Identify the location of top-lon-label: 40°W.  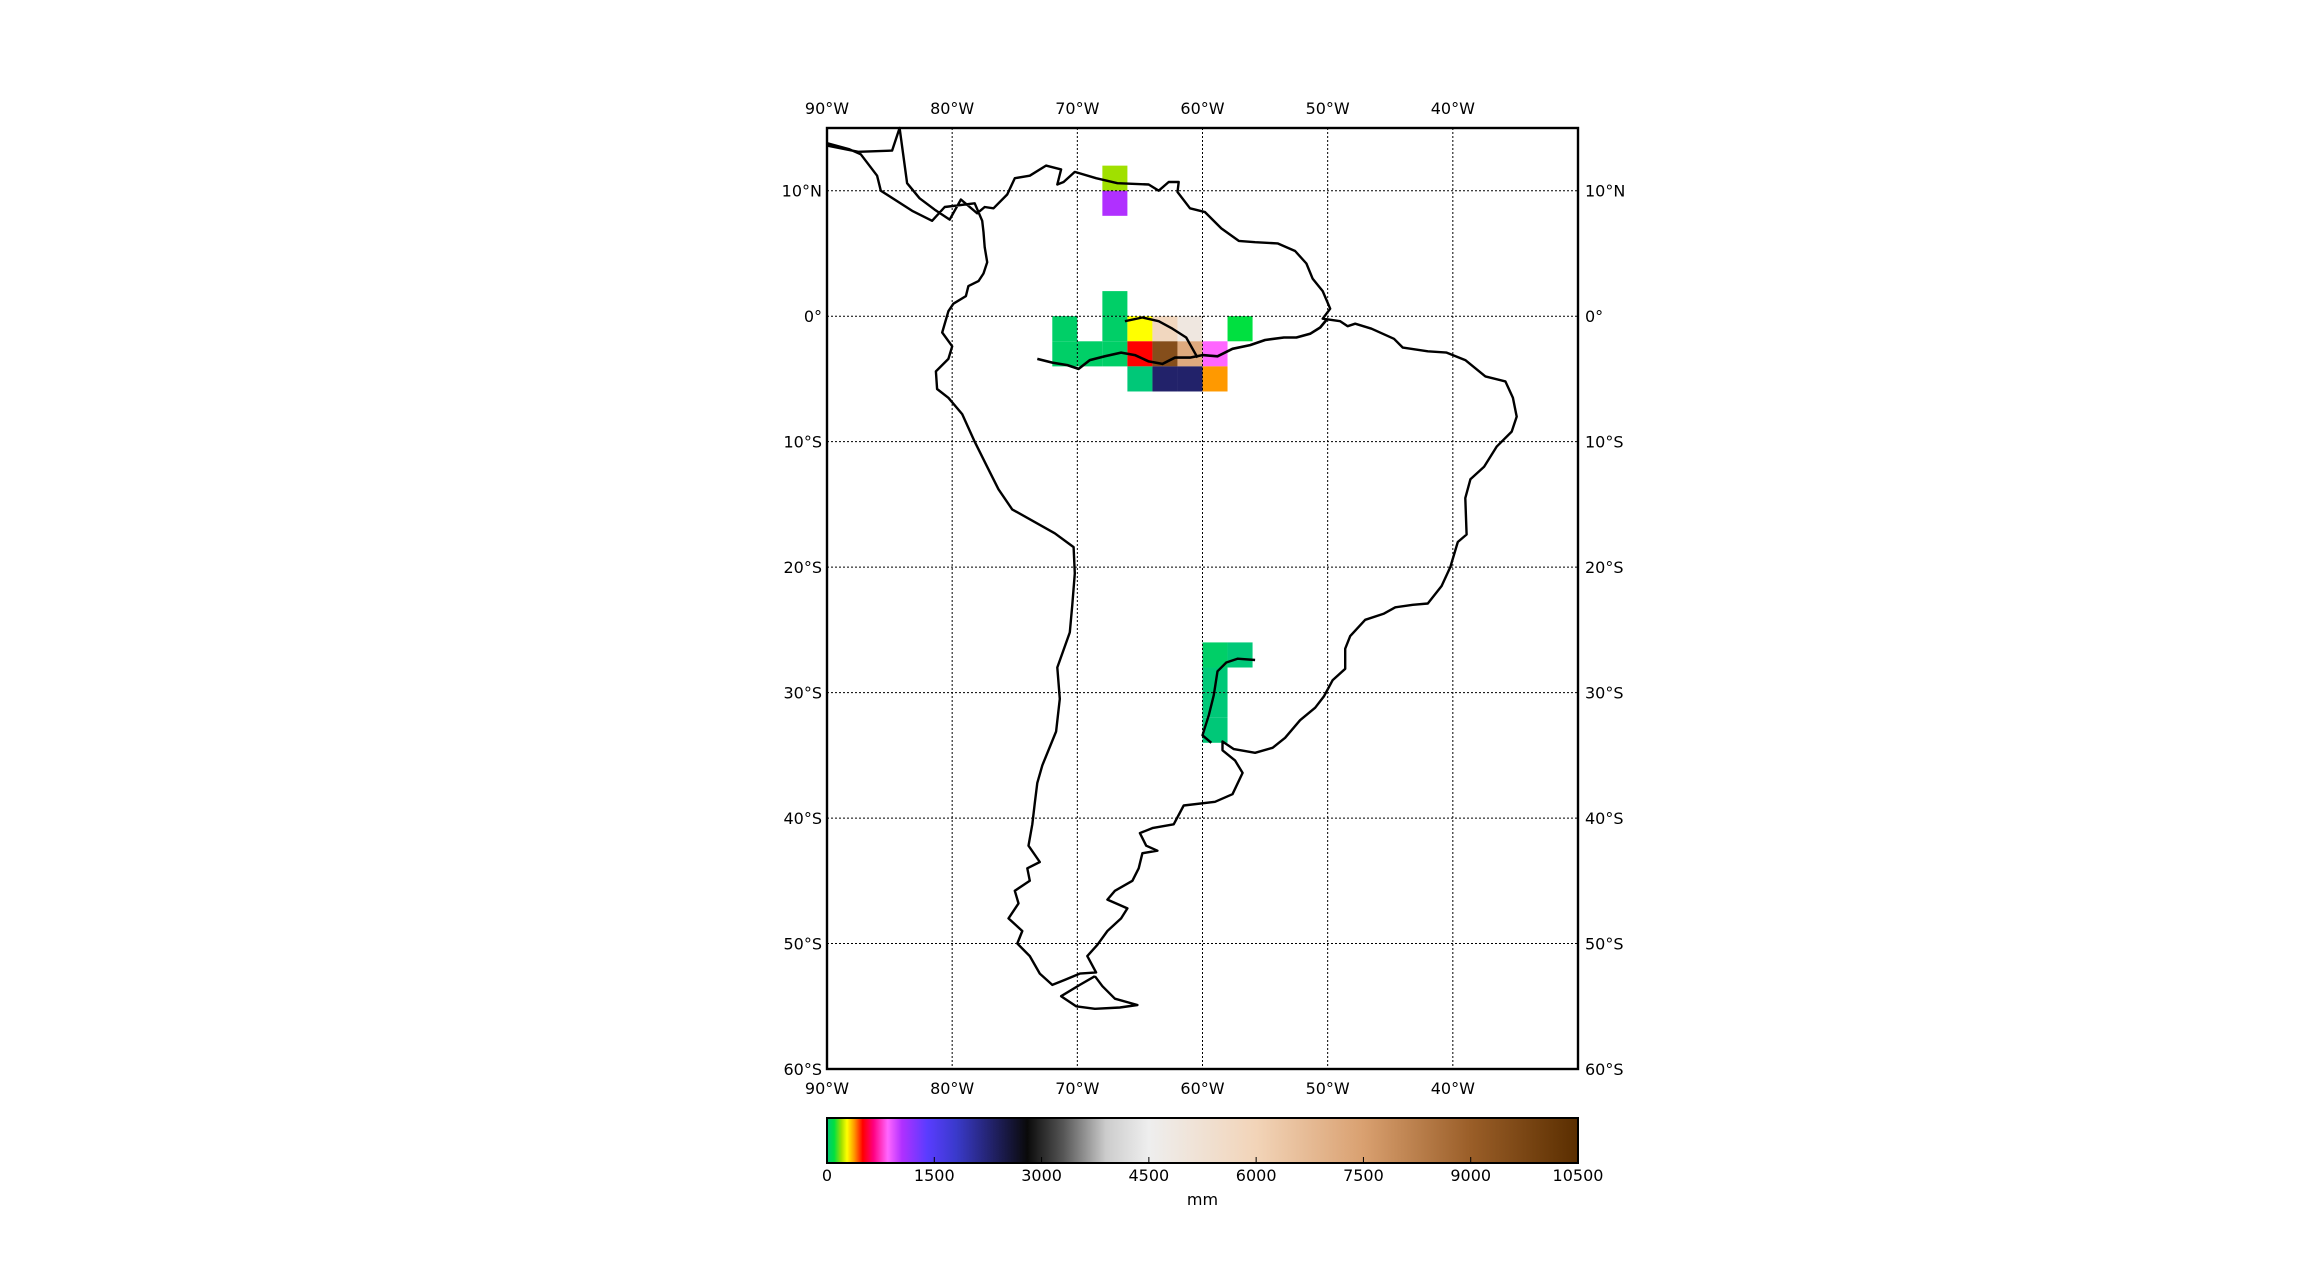
(1453, 108).